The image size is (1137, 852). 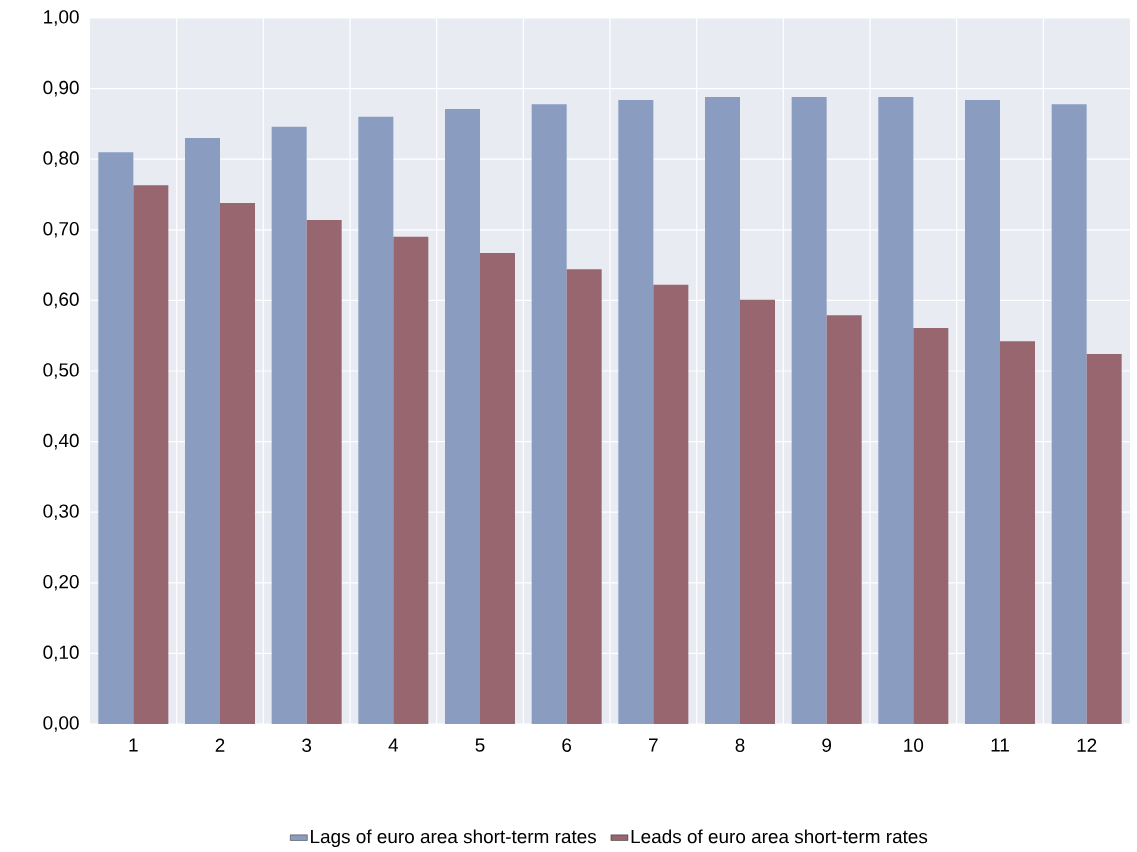 I want to click on y-tick-label: 0,40, so click(x=61, y=441).